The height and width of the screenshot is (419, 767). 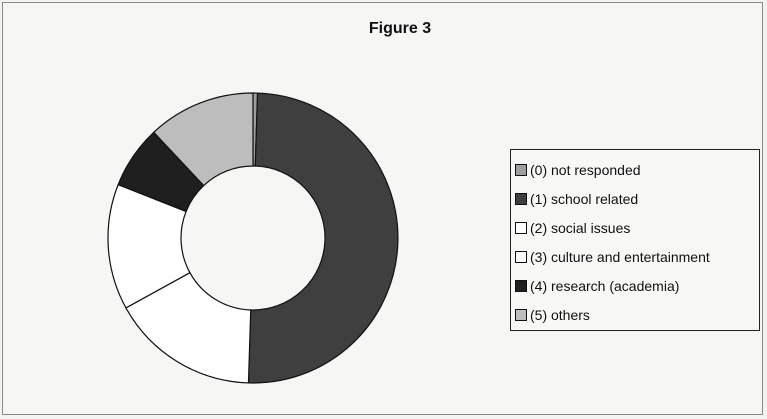 I want to click on legend-label: (3) culture and entertainment, so click(x=620, y=256).